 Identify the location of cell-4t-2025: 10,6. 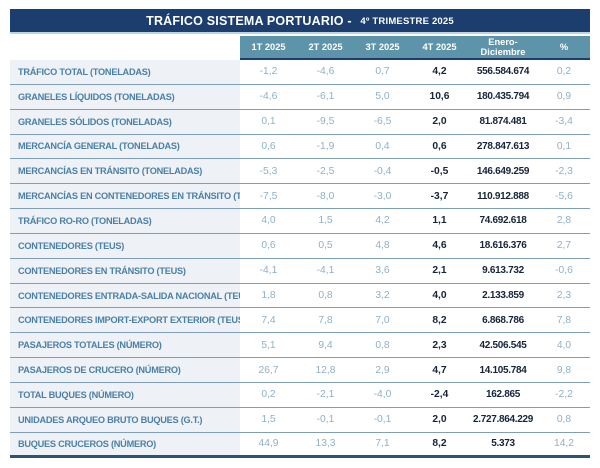
(439, 97).